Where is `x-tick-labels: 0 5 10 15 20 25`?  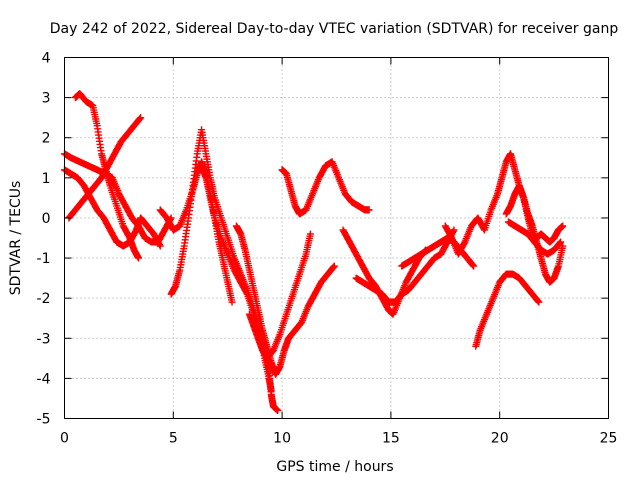 x-tick-labels: 0 5 10 15 20 25 is located at coordinates (338, 439).